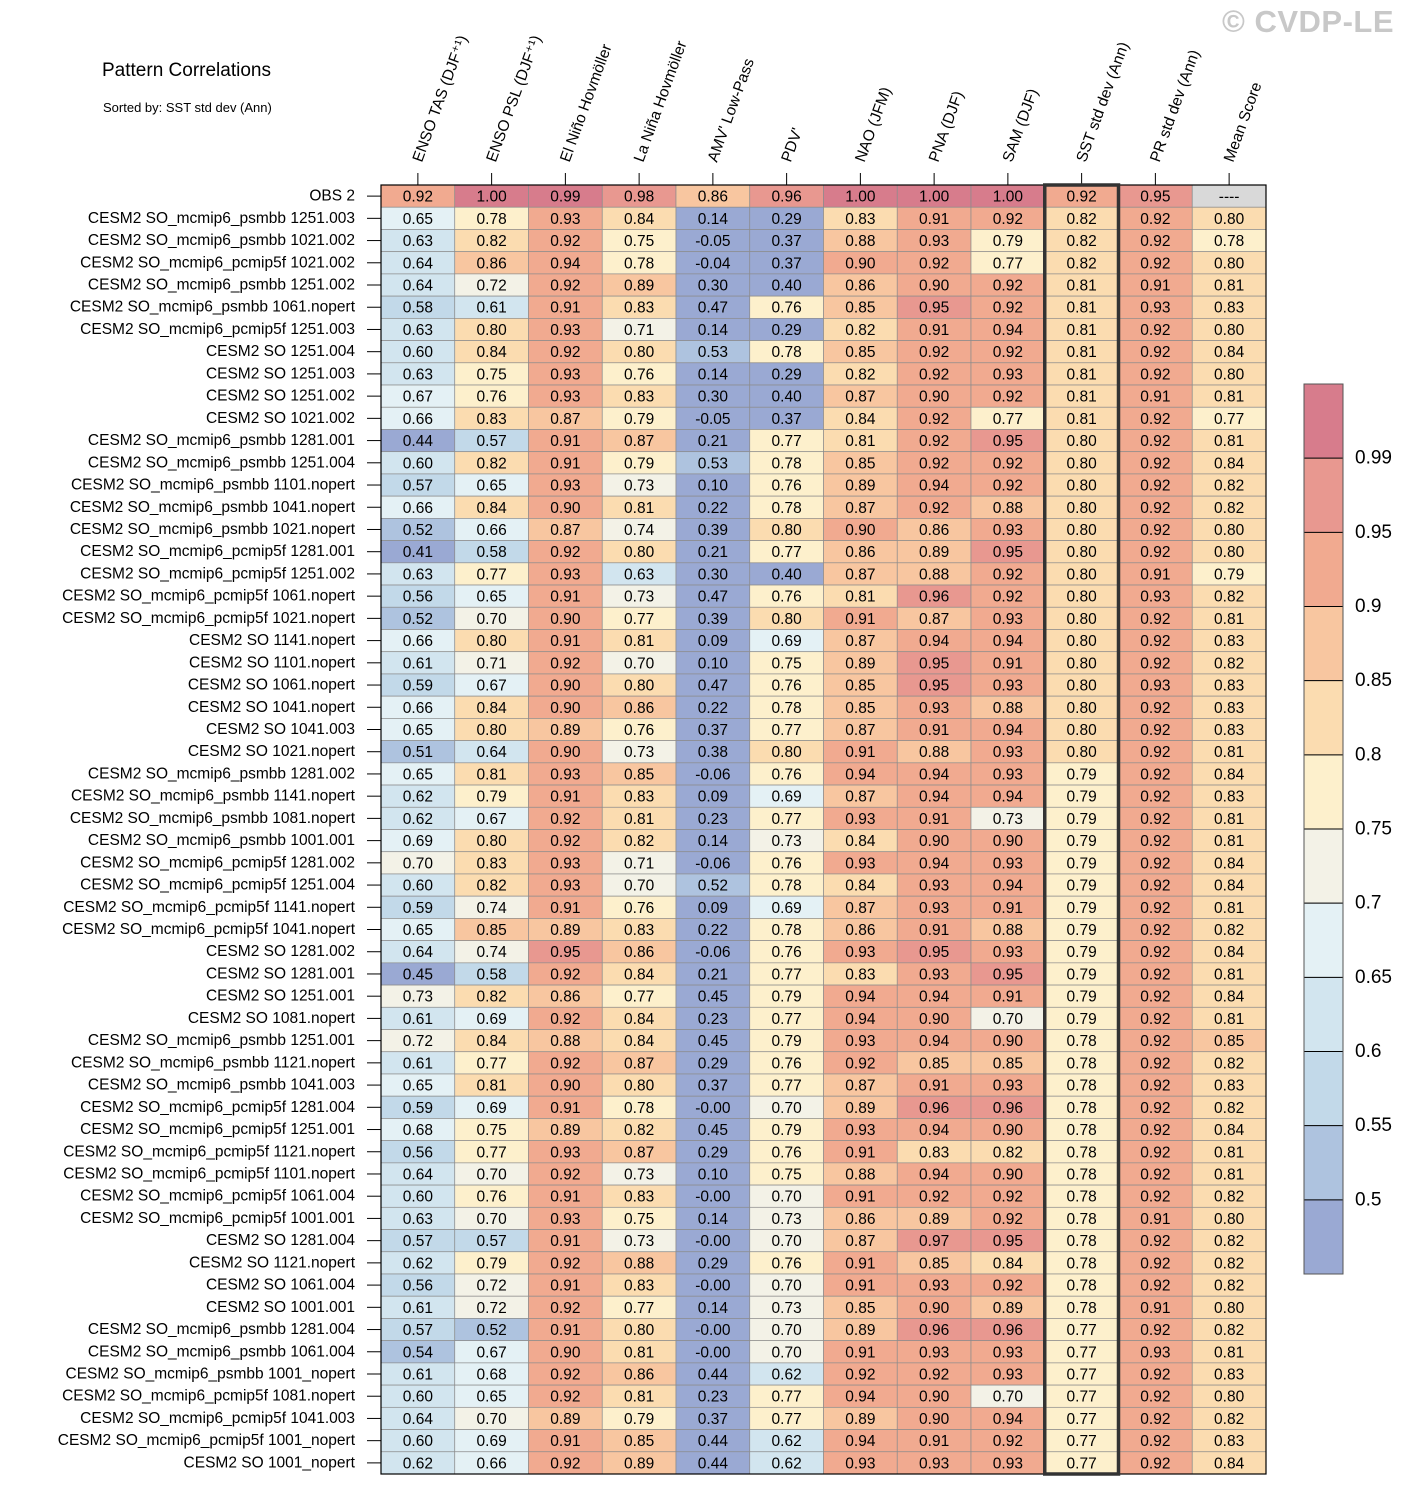 This screenshot has width=1416, height=1496. I want to click on cell-value: 0.66, so click(492, 530).